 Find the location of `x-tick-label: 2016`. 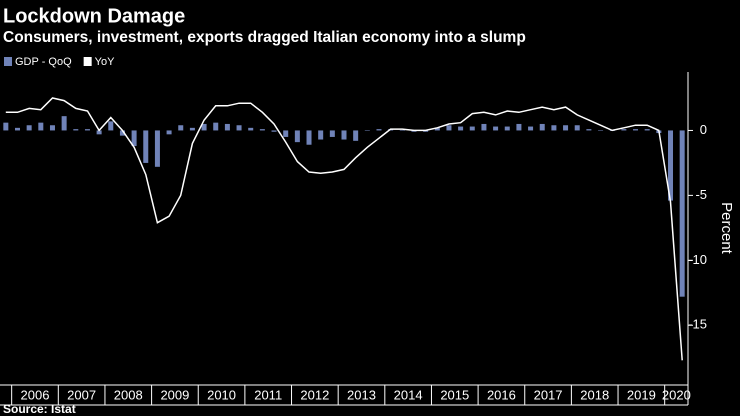

x-tick-label: 2016 is located at coordinates (501, 394).